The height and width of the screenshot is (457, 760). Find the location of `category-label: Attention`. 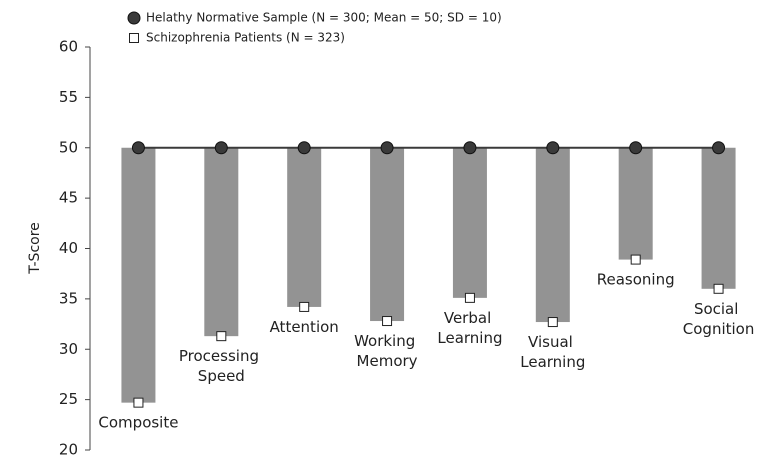

category-label: Attention is located at coordinates (304, 326).